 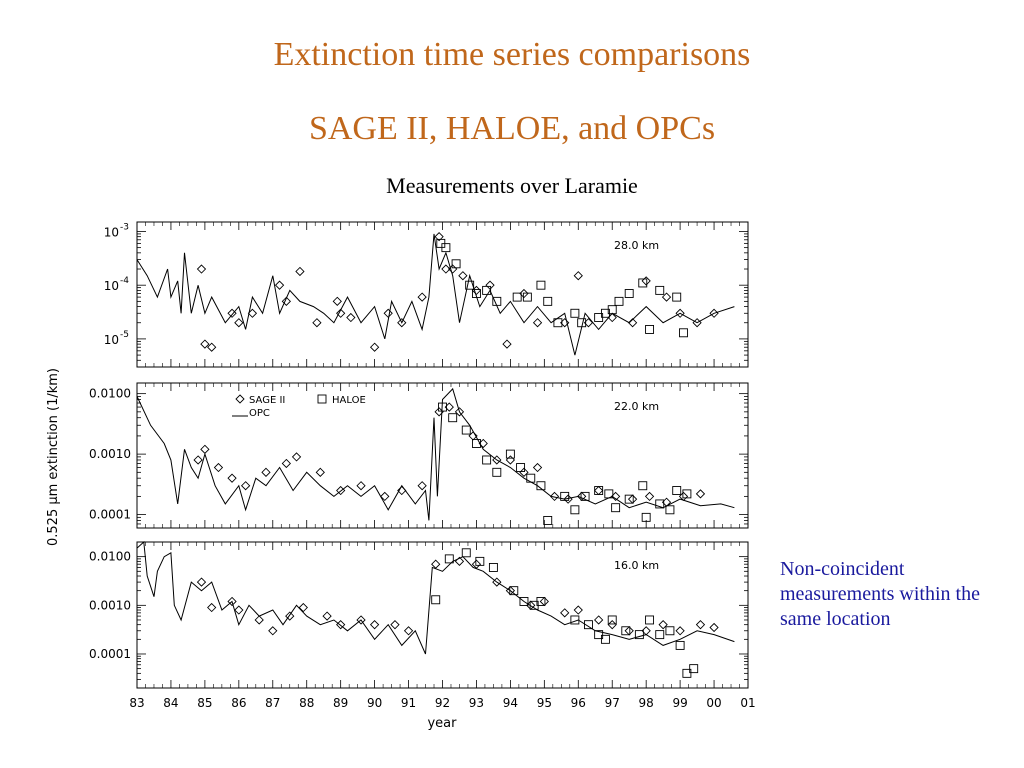 What do you see at coordinates (349, 400) in the screenshot?
I see `legend-haloe-label: HALOE` at bounding box center [349, 400].